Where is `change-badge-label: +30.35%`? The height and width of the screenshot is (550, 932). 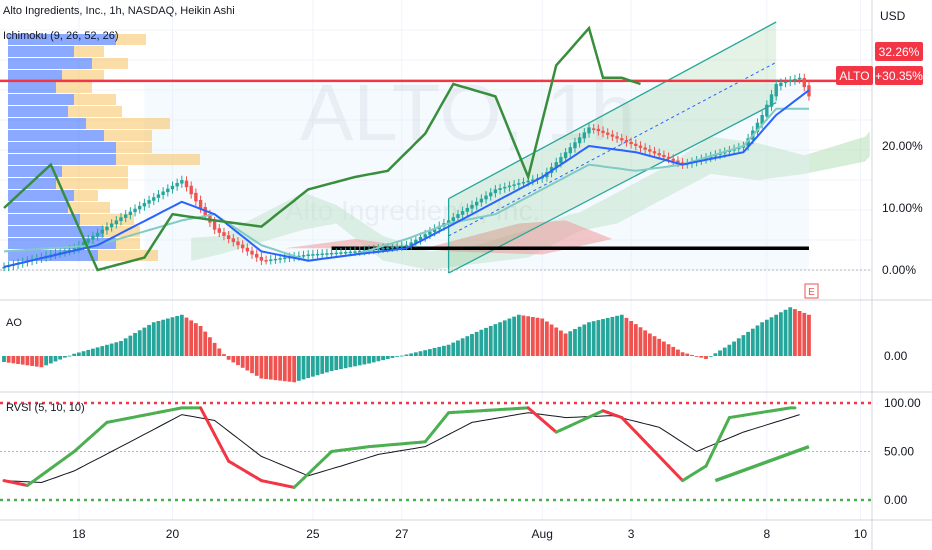 change-badge-label: +30.35% is located at coordinates (899, 76).